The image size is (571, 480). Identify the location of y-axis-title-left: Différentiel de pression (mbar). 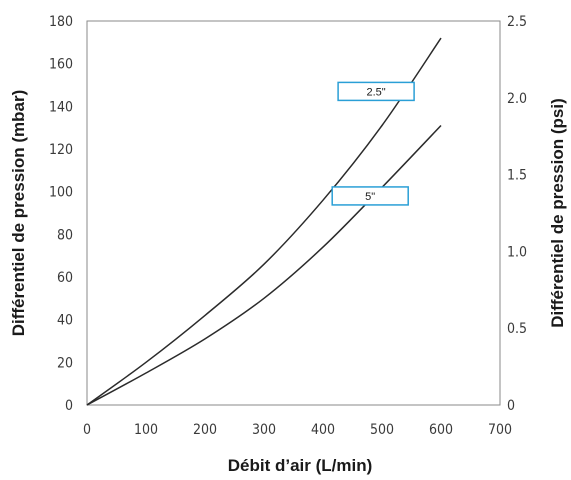
(18, 213).